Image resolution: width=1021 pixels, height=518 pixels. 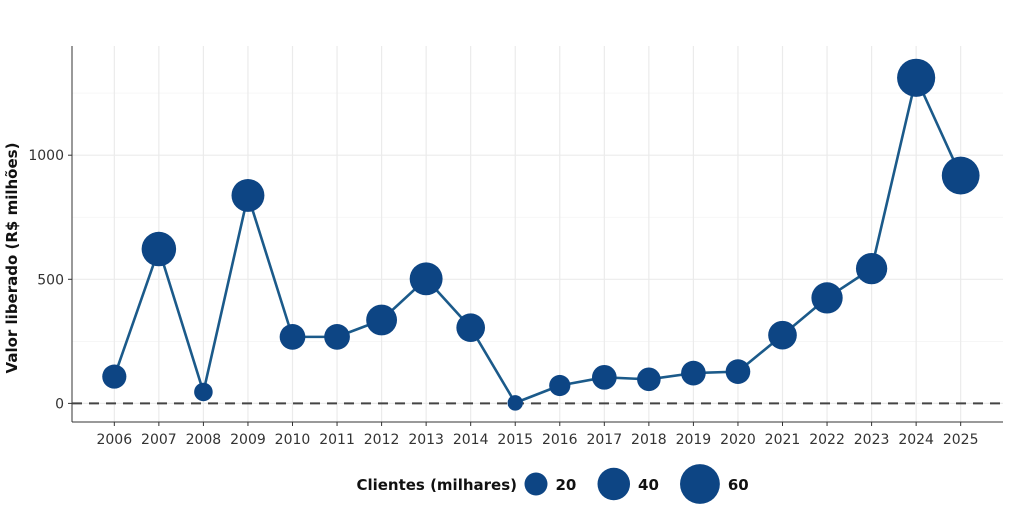 I want to click on x-tick-label: 2011, so click(x=337, y=440).